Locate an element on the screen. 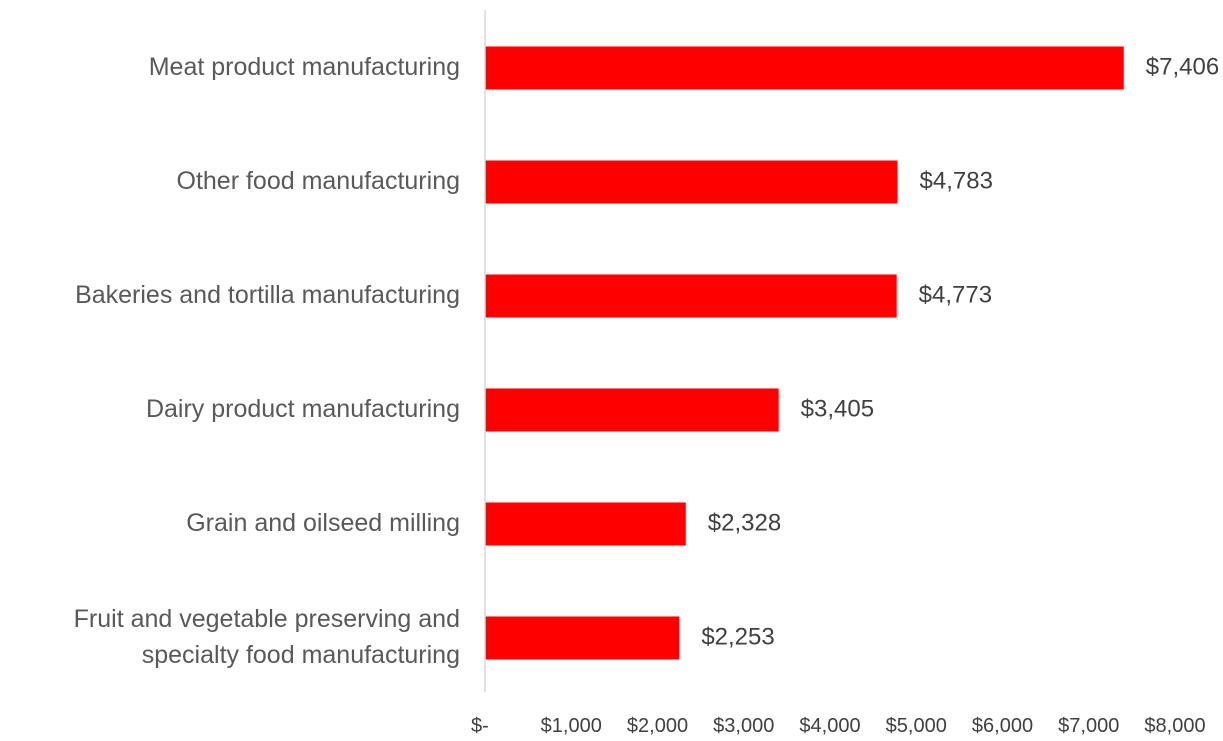 The width and height of the screenshot is (1223, 741). value-label: $2,253 is located at coordinates (737, 636).